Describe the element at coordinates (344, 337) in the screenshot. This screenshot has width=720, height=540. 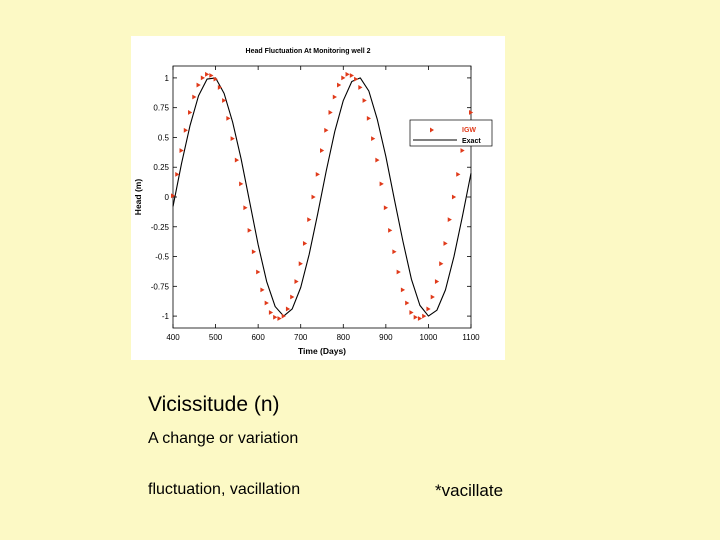
I see `x-tick-label: 800` at that location.